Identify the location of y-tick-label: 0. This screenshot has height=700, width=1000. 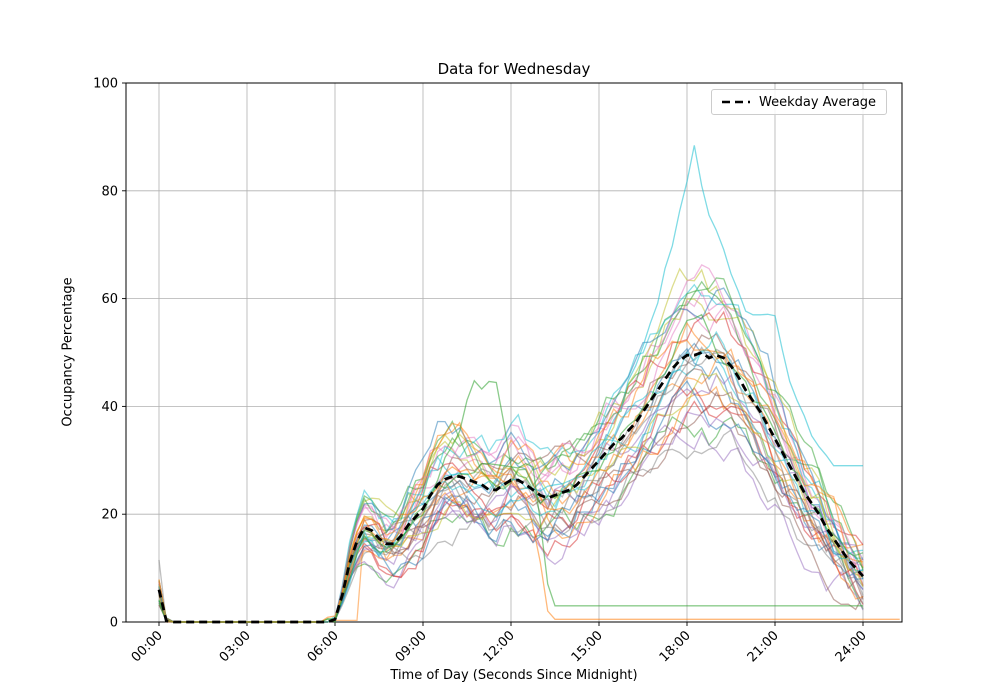
(114, 623).